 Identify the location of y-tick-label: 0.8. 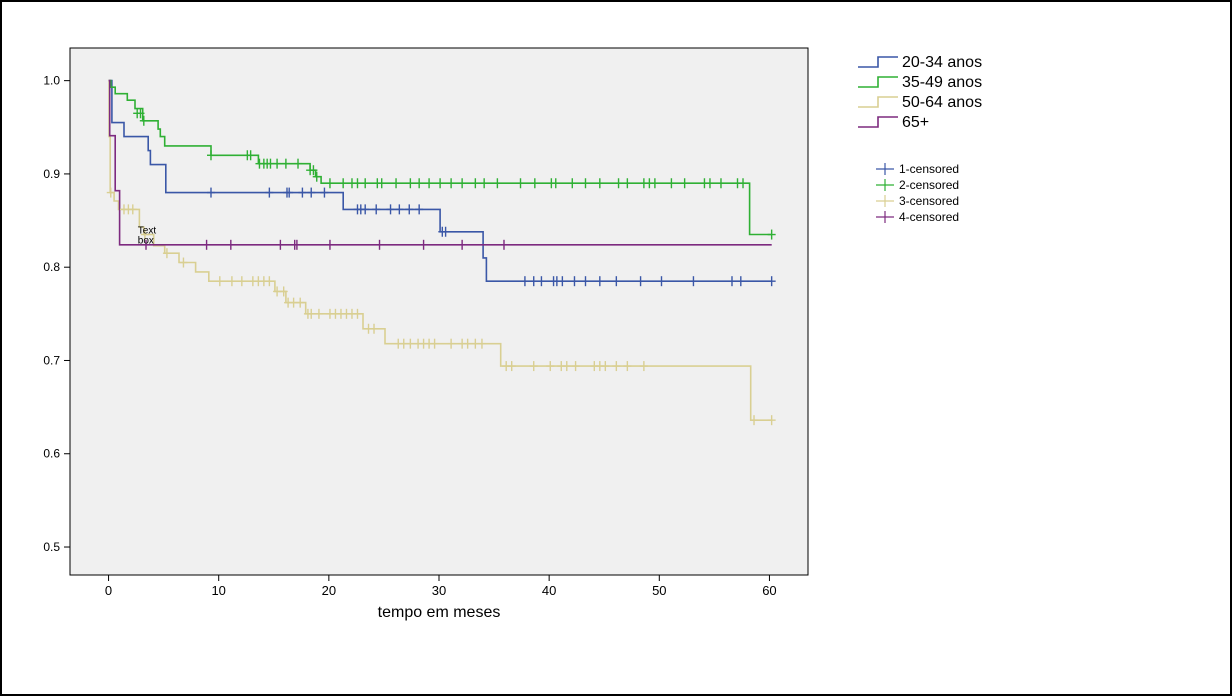
(51, 267).